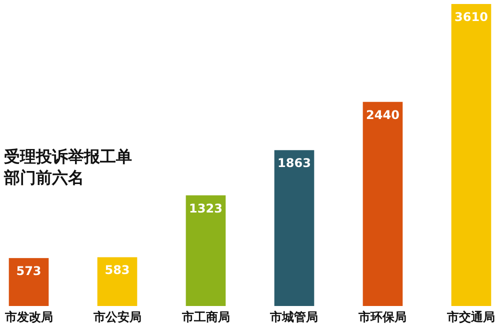 This screenshot has height=325, width=500. Describe the element at coordinates (28, 317) in the screenshot. I see `x-tick-label: 市发改局` at that location.